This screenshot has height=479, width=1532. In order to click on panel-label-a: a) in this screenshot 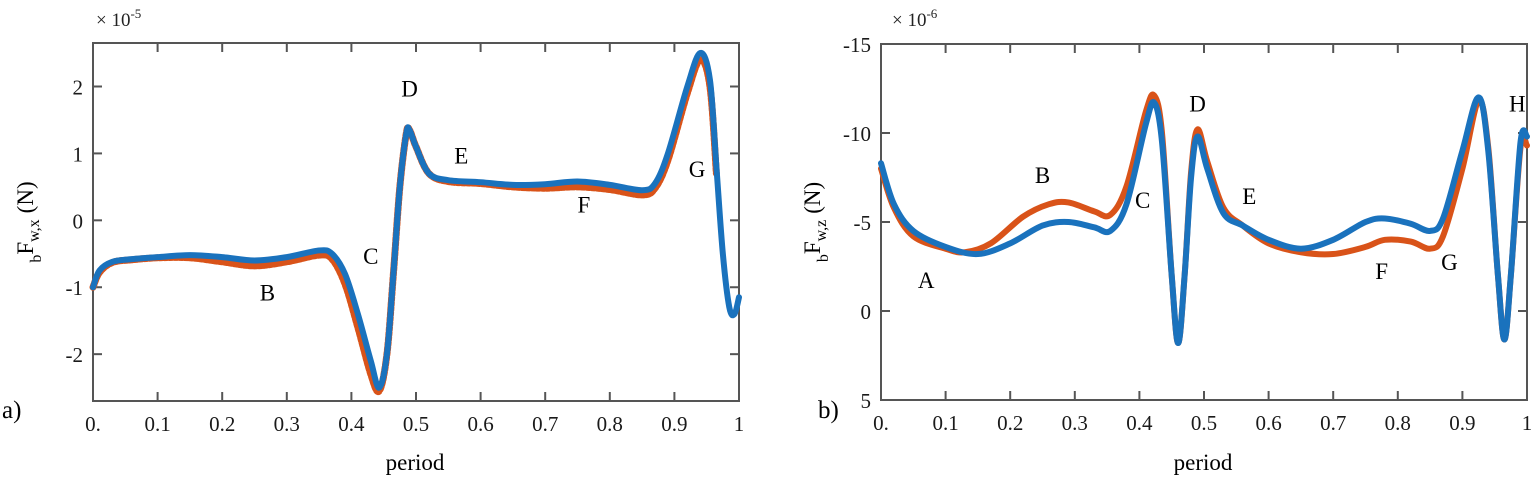, I will do `click(11, 410)`.